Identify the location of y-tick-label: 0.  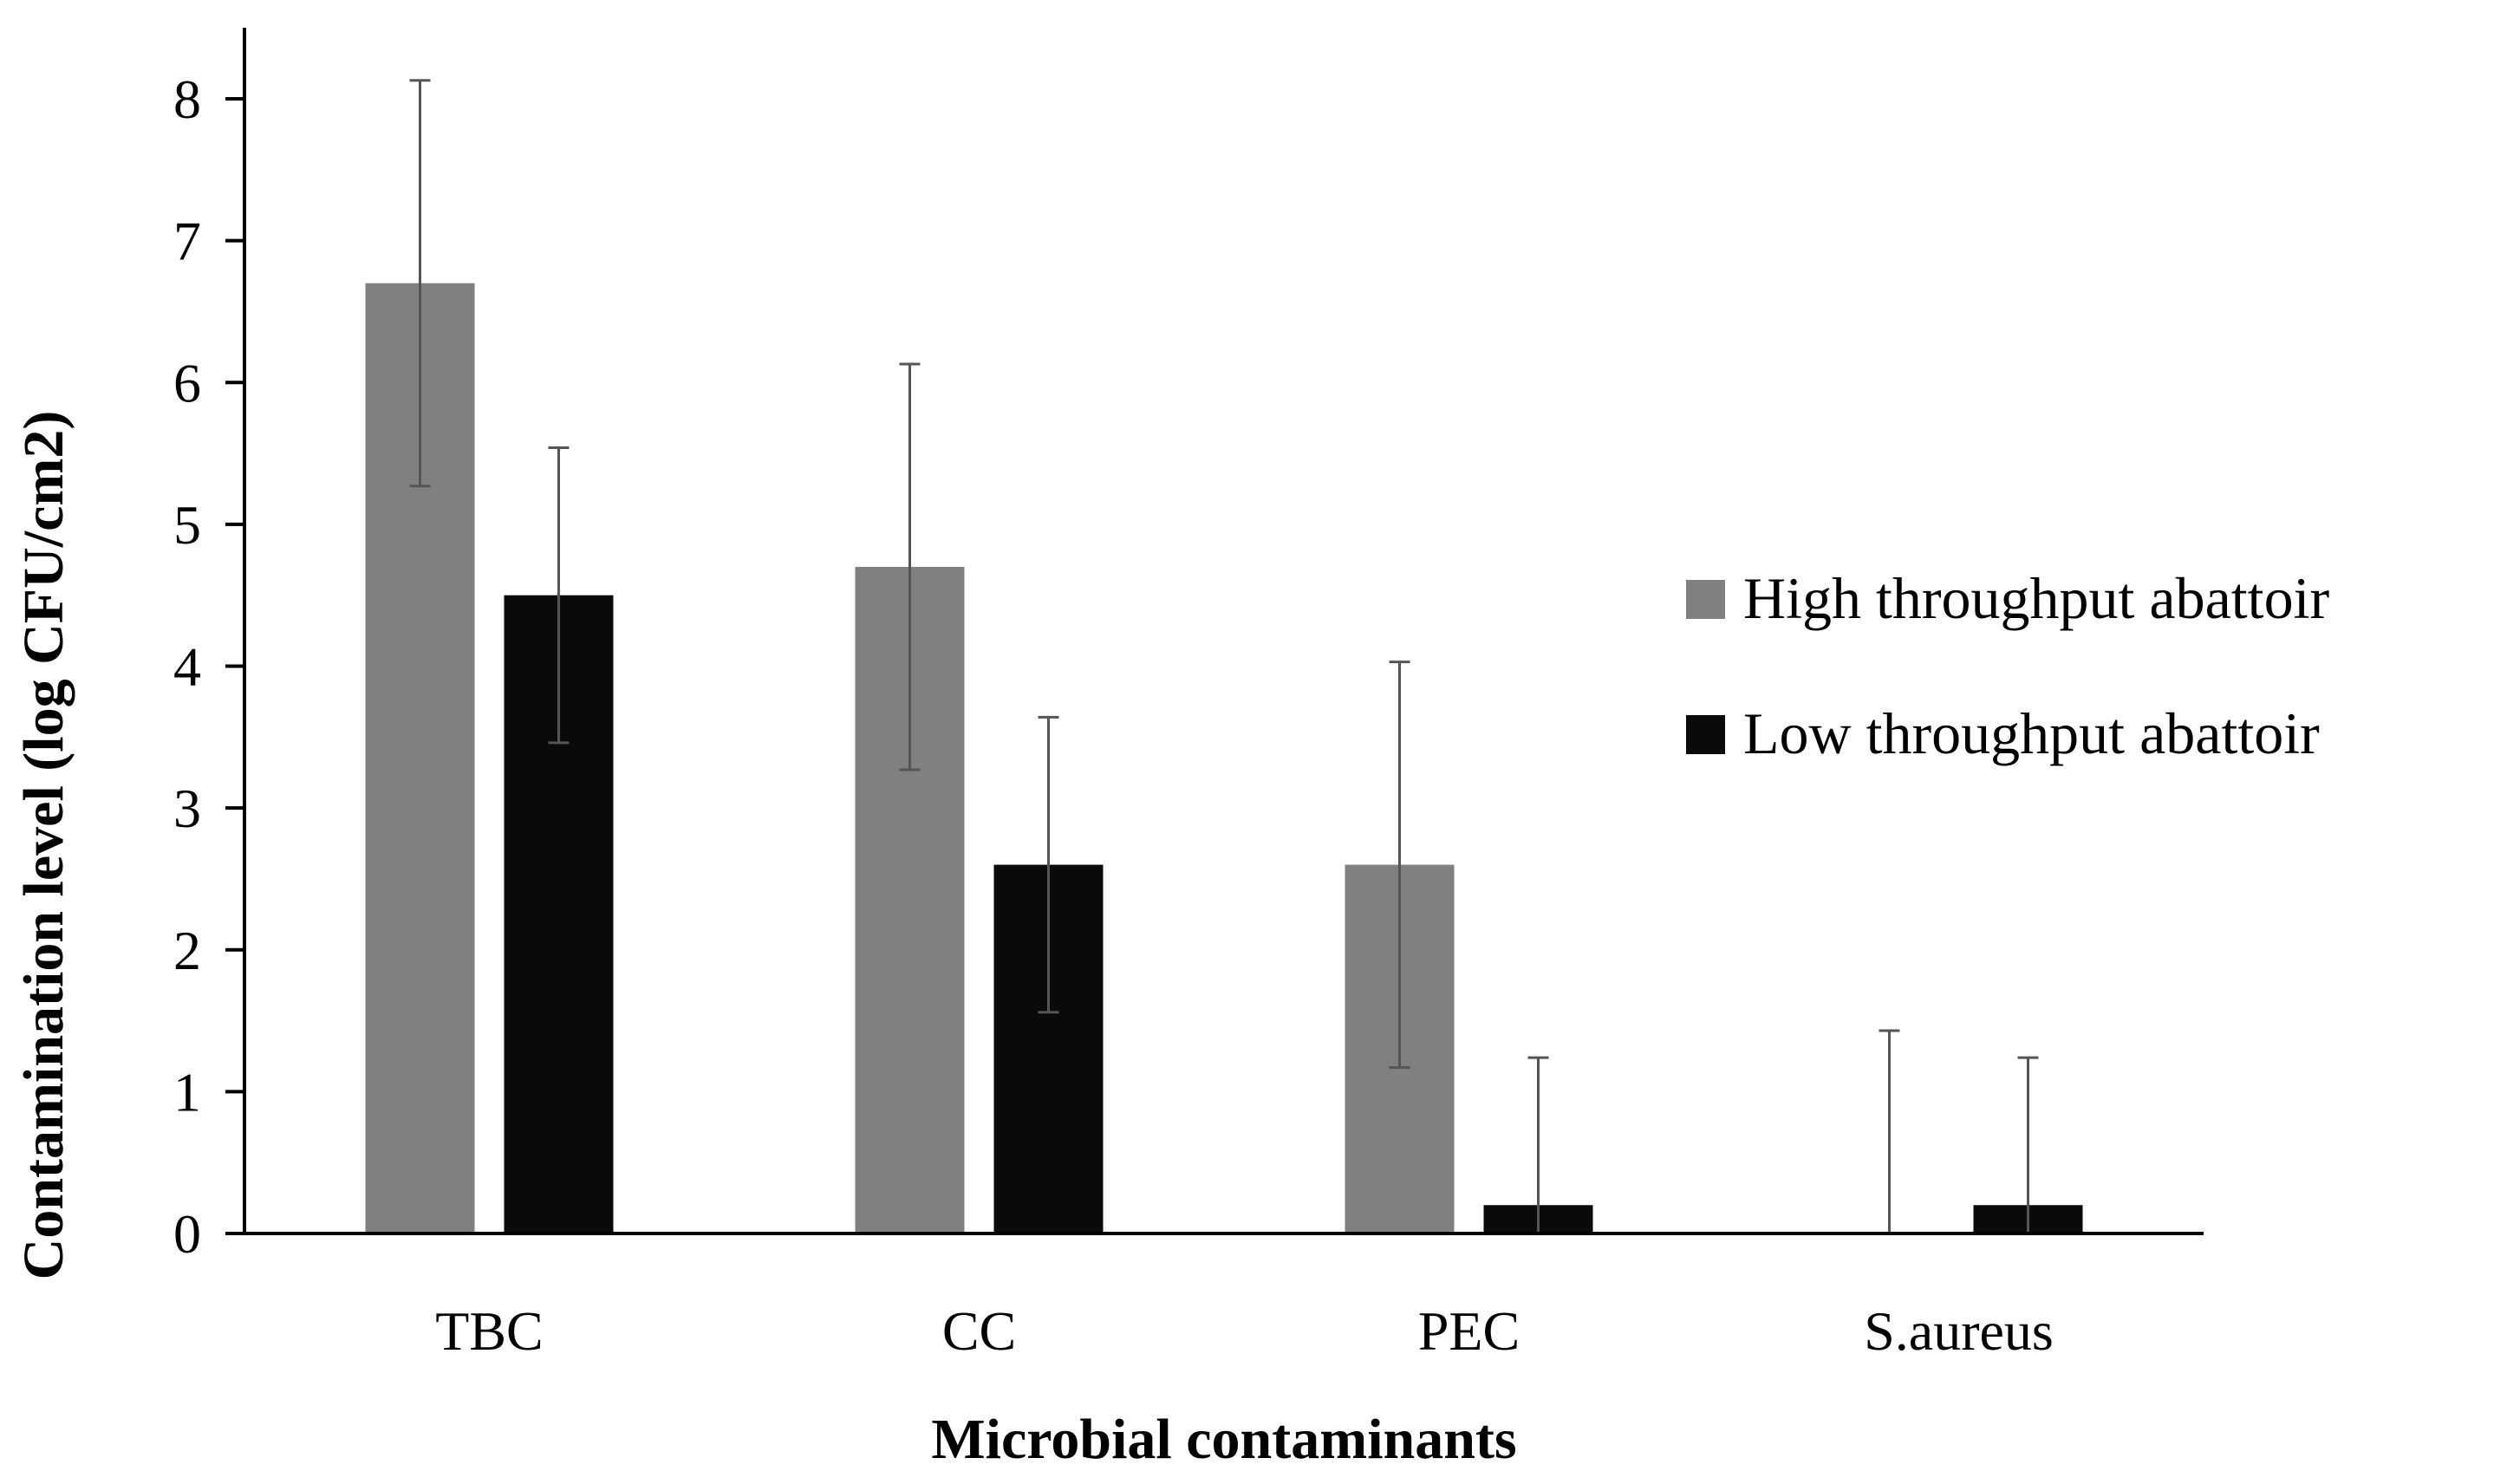
(187, 1234).